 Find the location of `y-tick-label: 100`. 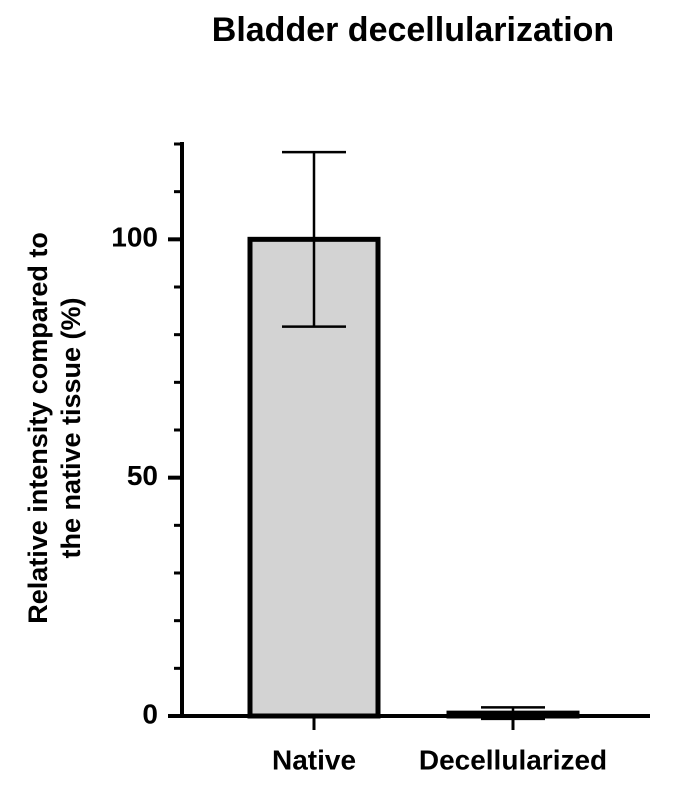

y-tick-label: 100 is located at coordinates (134, 237).